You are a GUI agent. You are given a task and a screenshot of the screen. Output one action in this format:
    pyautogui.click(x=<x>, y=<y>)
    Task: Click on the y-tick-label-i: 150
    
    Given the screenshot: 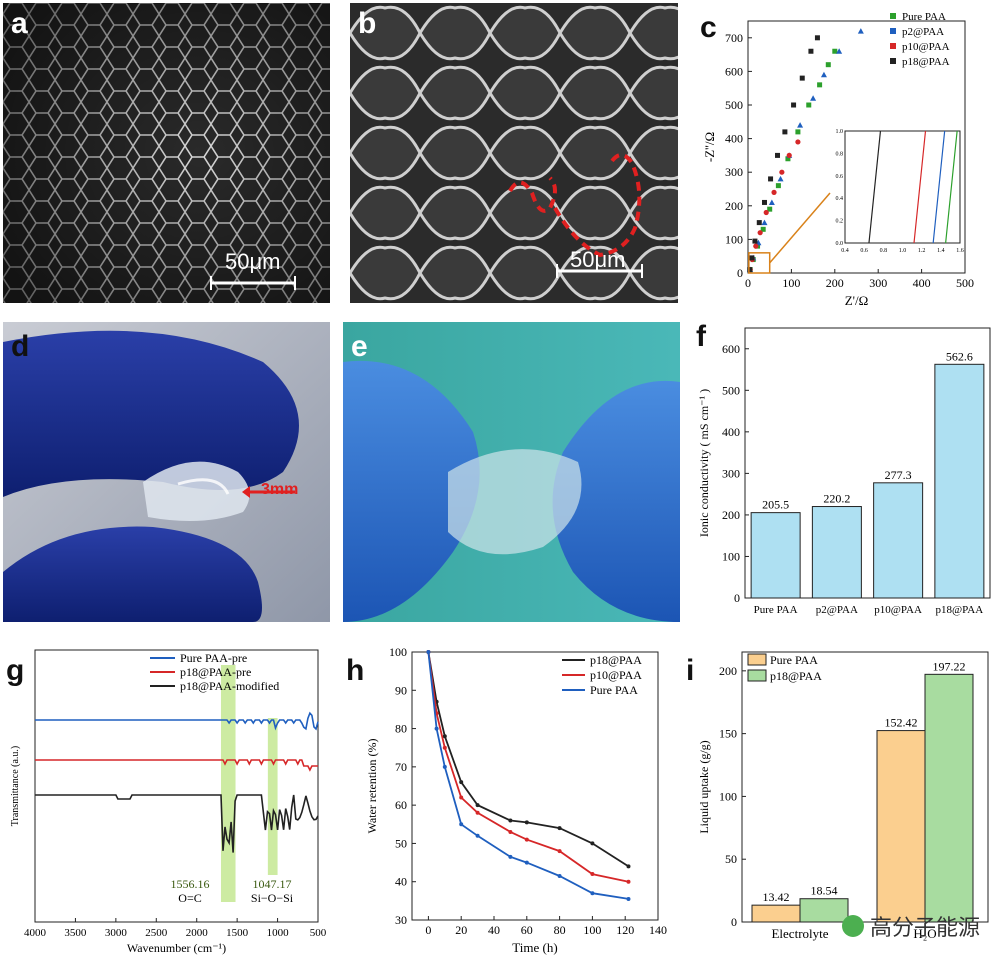 What is the action you would take?
    pyautogui.click(x=728, y=734)
    